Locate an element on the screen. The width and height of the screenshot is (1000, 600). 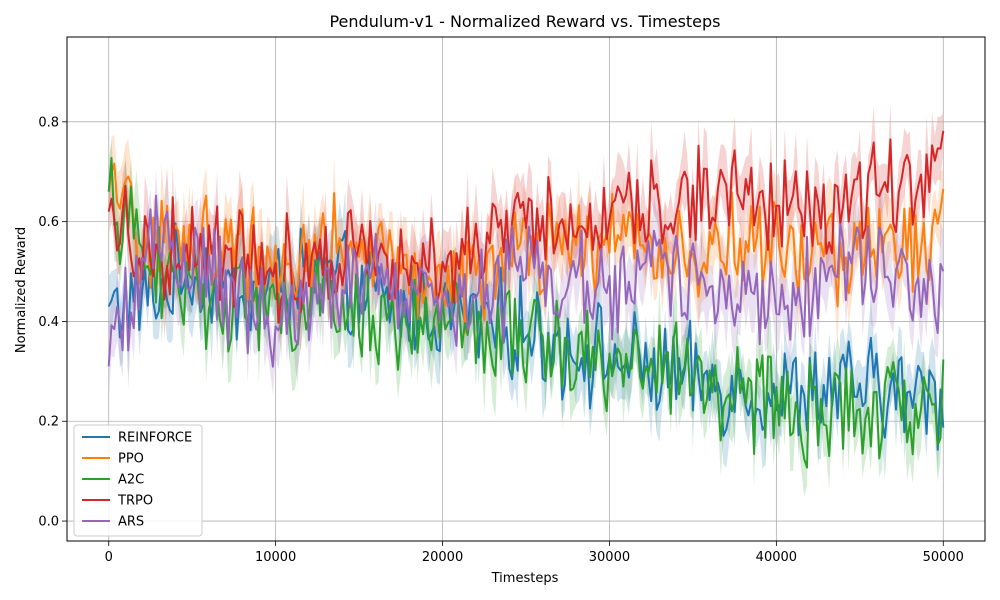
y-tick-label: 0.2 is located at coordinates (48, 422).